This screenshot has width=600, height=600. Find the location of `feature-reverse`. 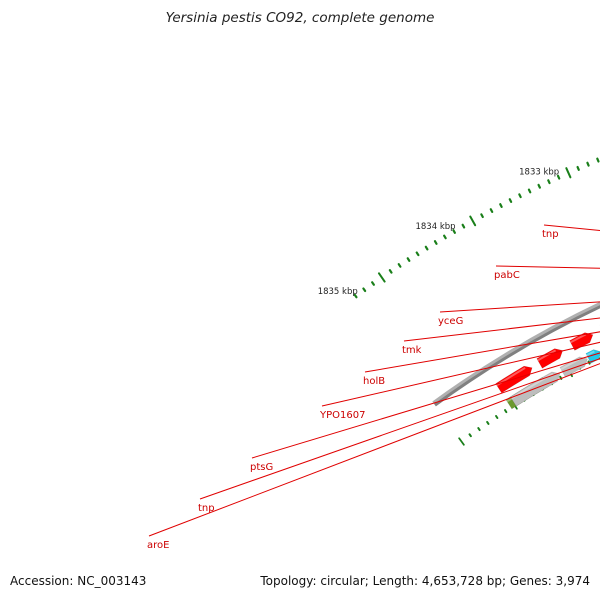

feature-reverse is located at coordinates (535, 389).